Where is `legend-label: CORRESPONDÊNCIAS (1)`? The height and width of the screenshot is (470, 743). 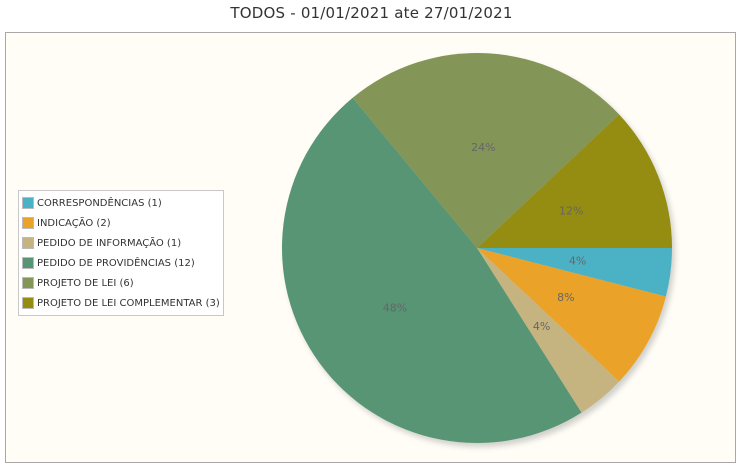
legend-label: CORRESPONDÊNCIAS (1) is located at coordinates (99, 203).